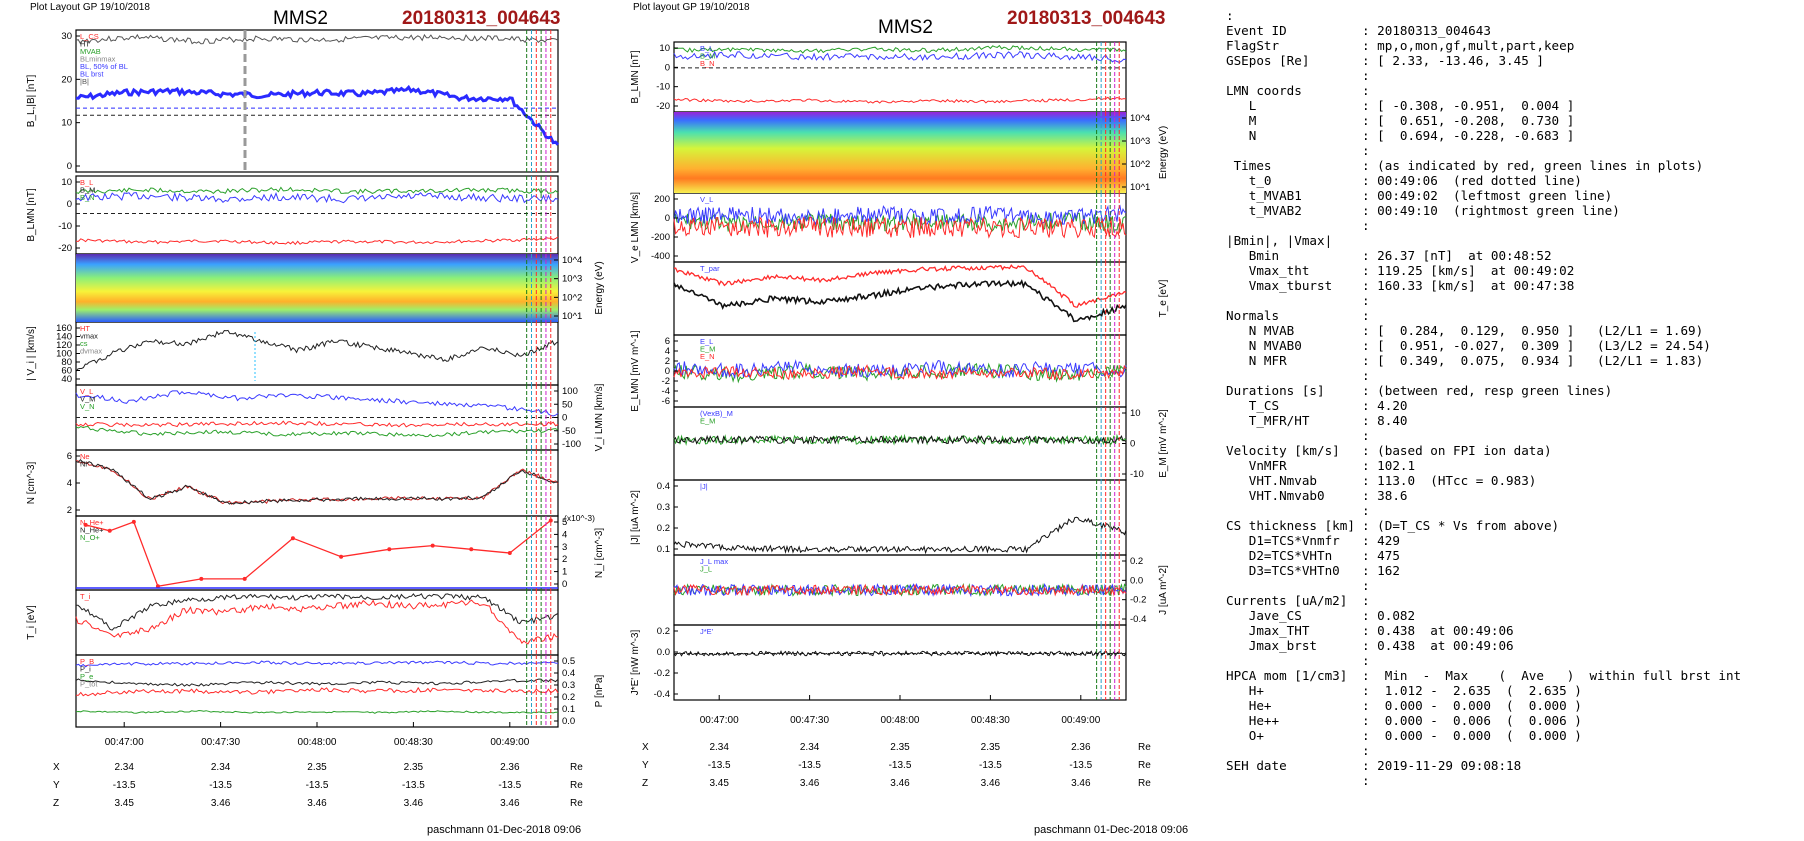  Describe the element at coordinates (900, 215) in the screenshot. I see `VeL-trace` at that location.